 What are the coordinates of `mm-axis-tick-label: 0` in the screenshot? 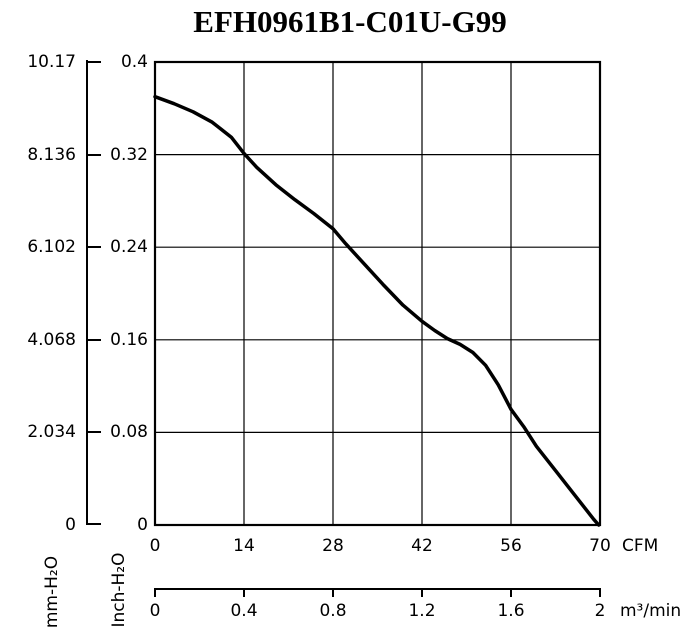 It's located at (70, 525).